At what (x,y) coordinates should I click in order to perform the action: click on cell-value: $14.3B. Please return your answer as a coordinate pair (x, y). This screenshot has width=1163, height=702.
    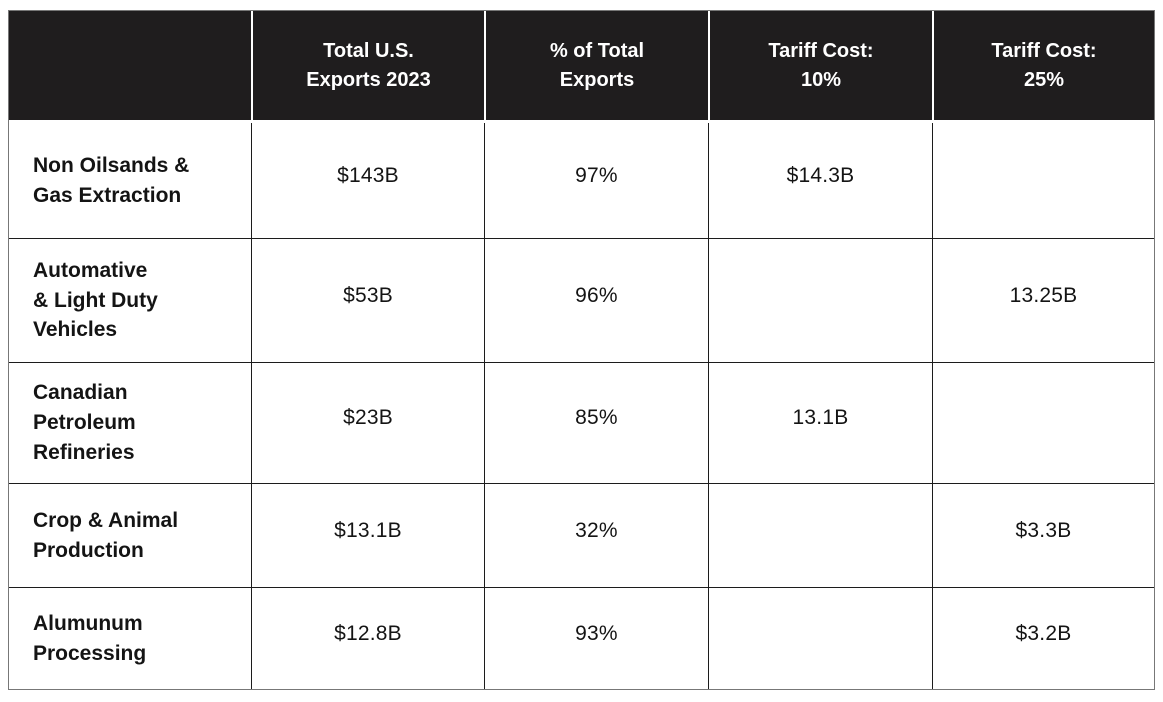
    Looking at the image, I should click on (820, 180).